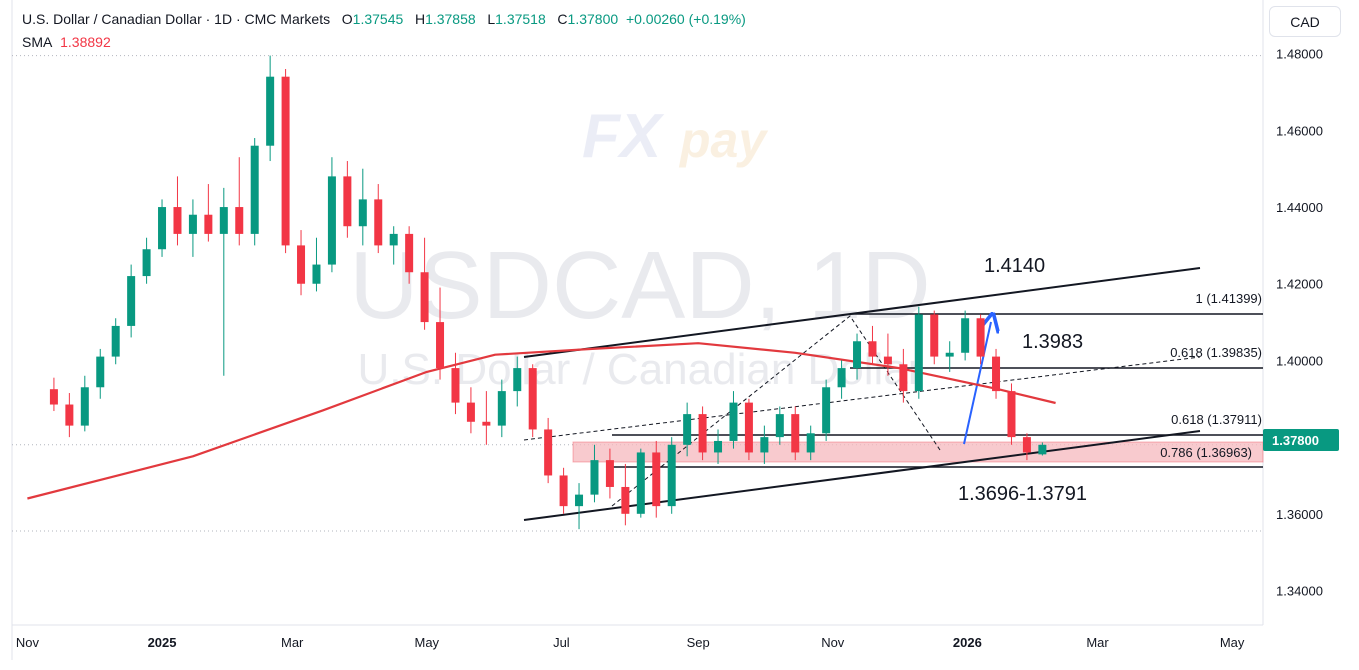  Describe the element at coordinates (1305, 21) in the screenshot. I see `currency-button: CAD` at that location.